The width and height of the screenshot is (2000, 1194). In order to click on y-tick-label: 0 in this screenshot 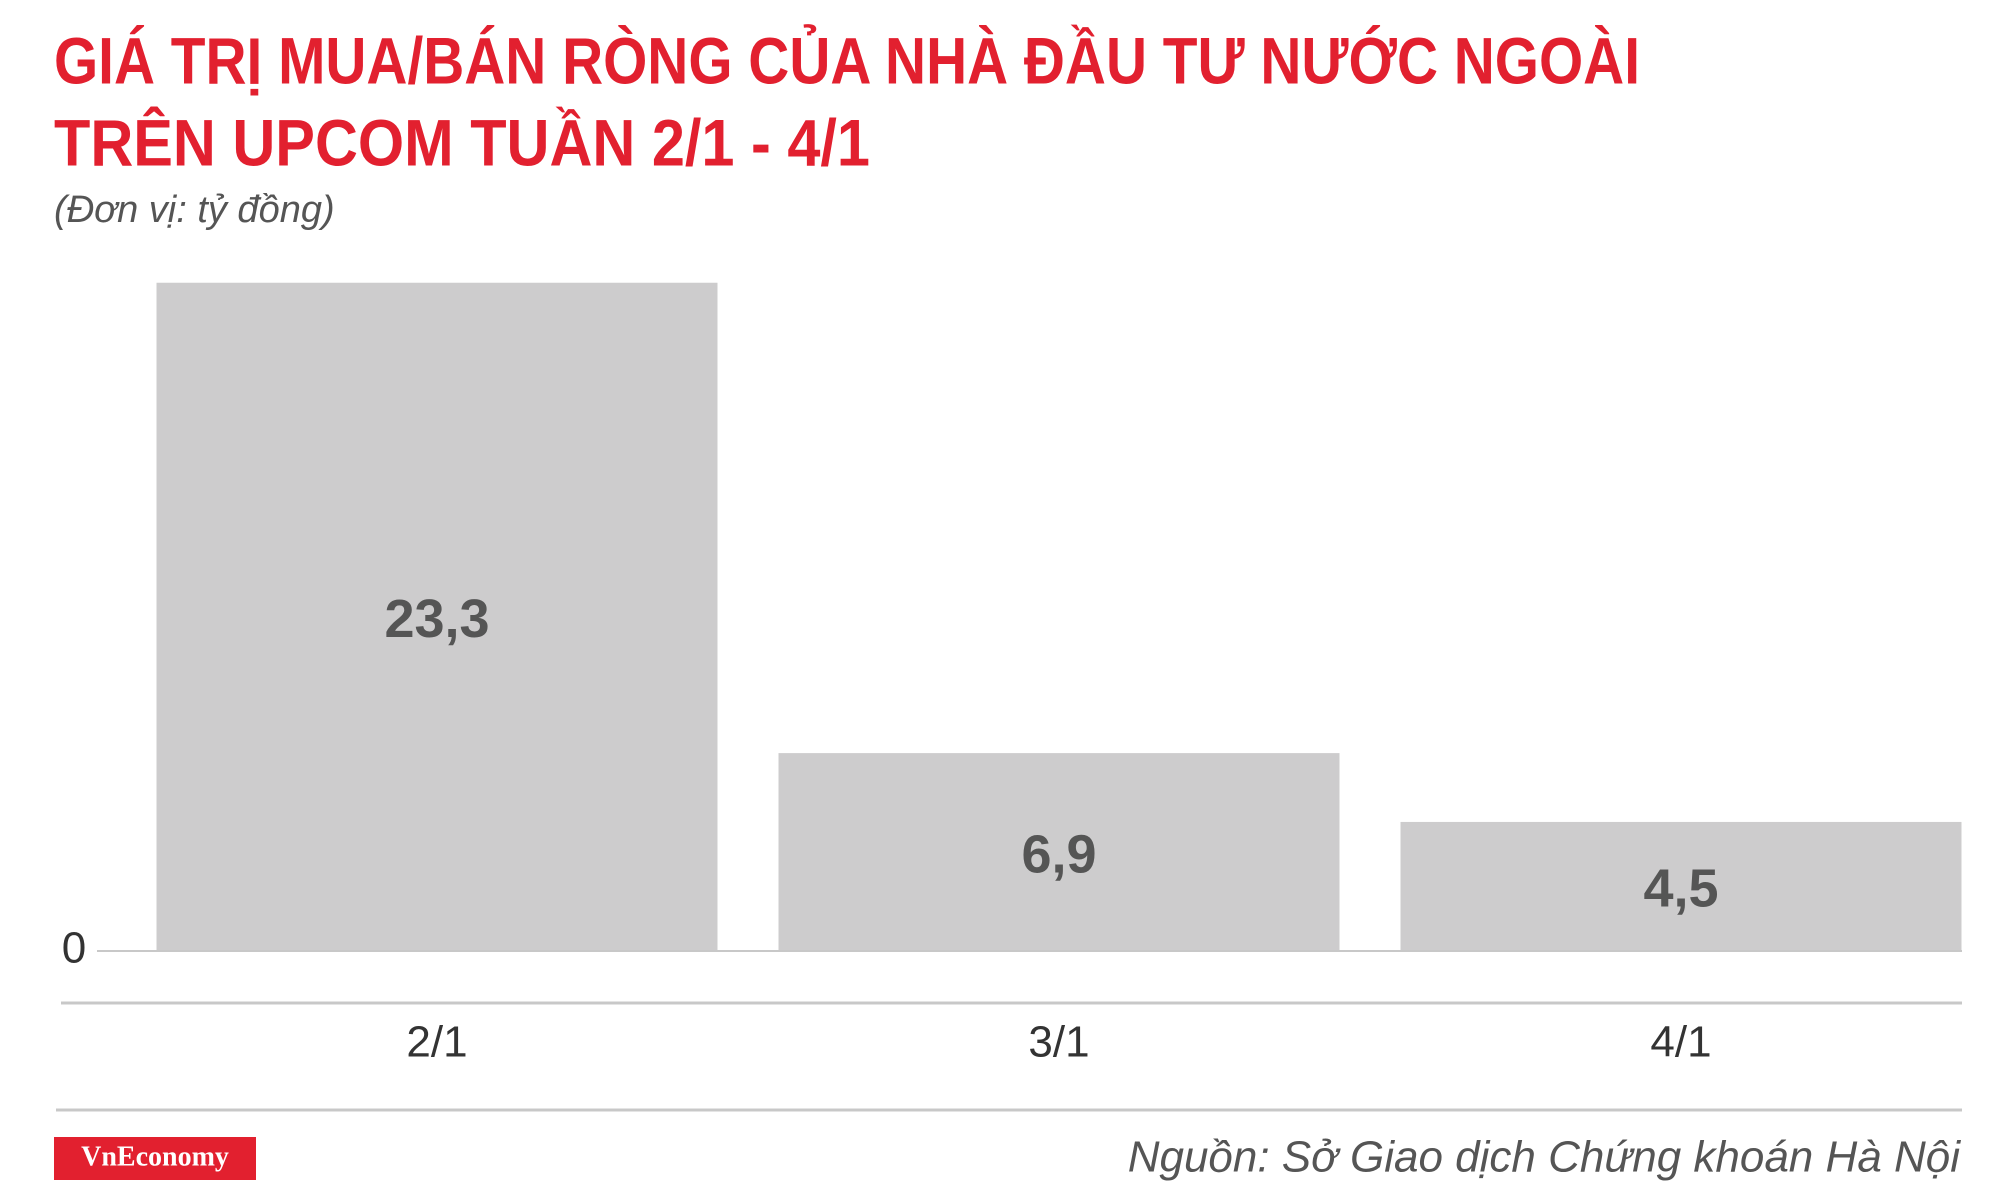, I will do `click(74, 948)`.